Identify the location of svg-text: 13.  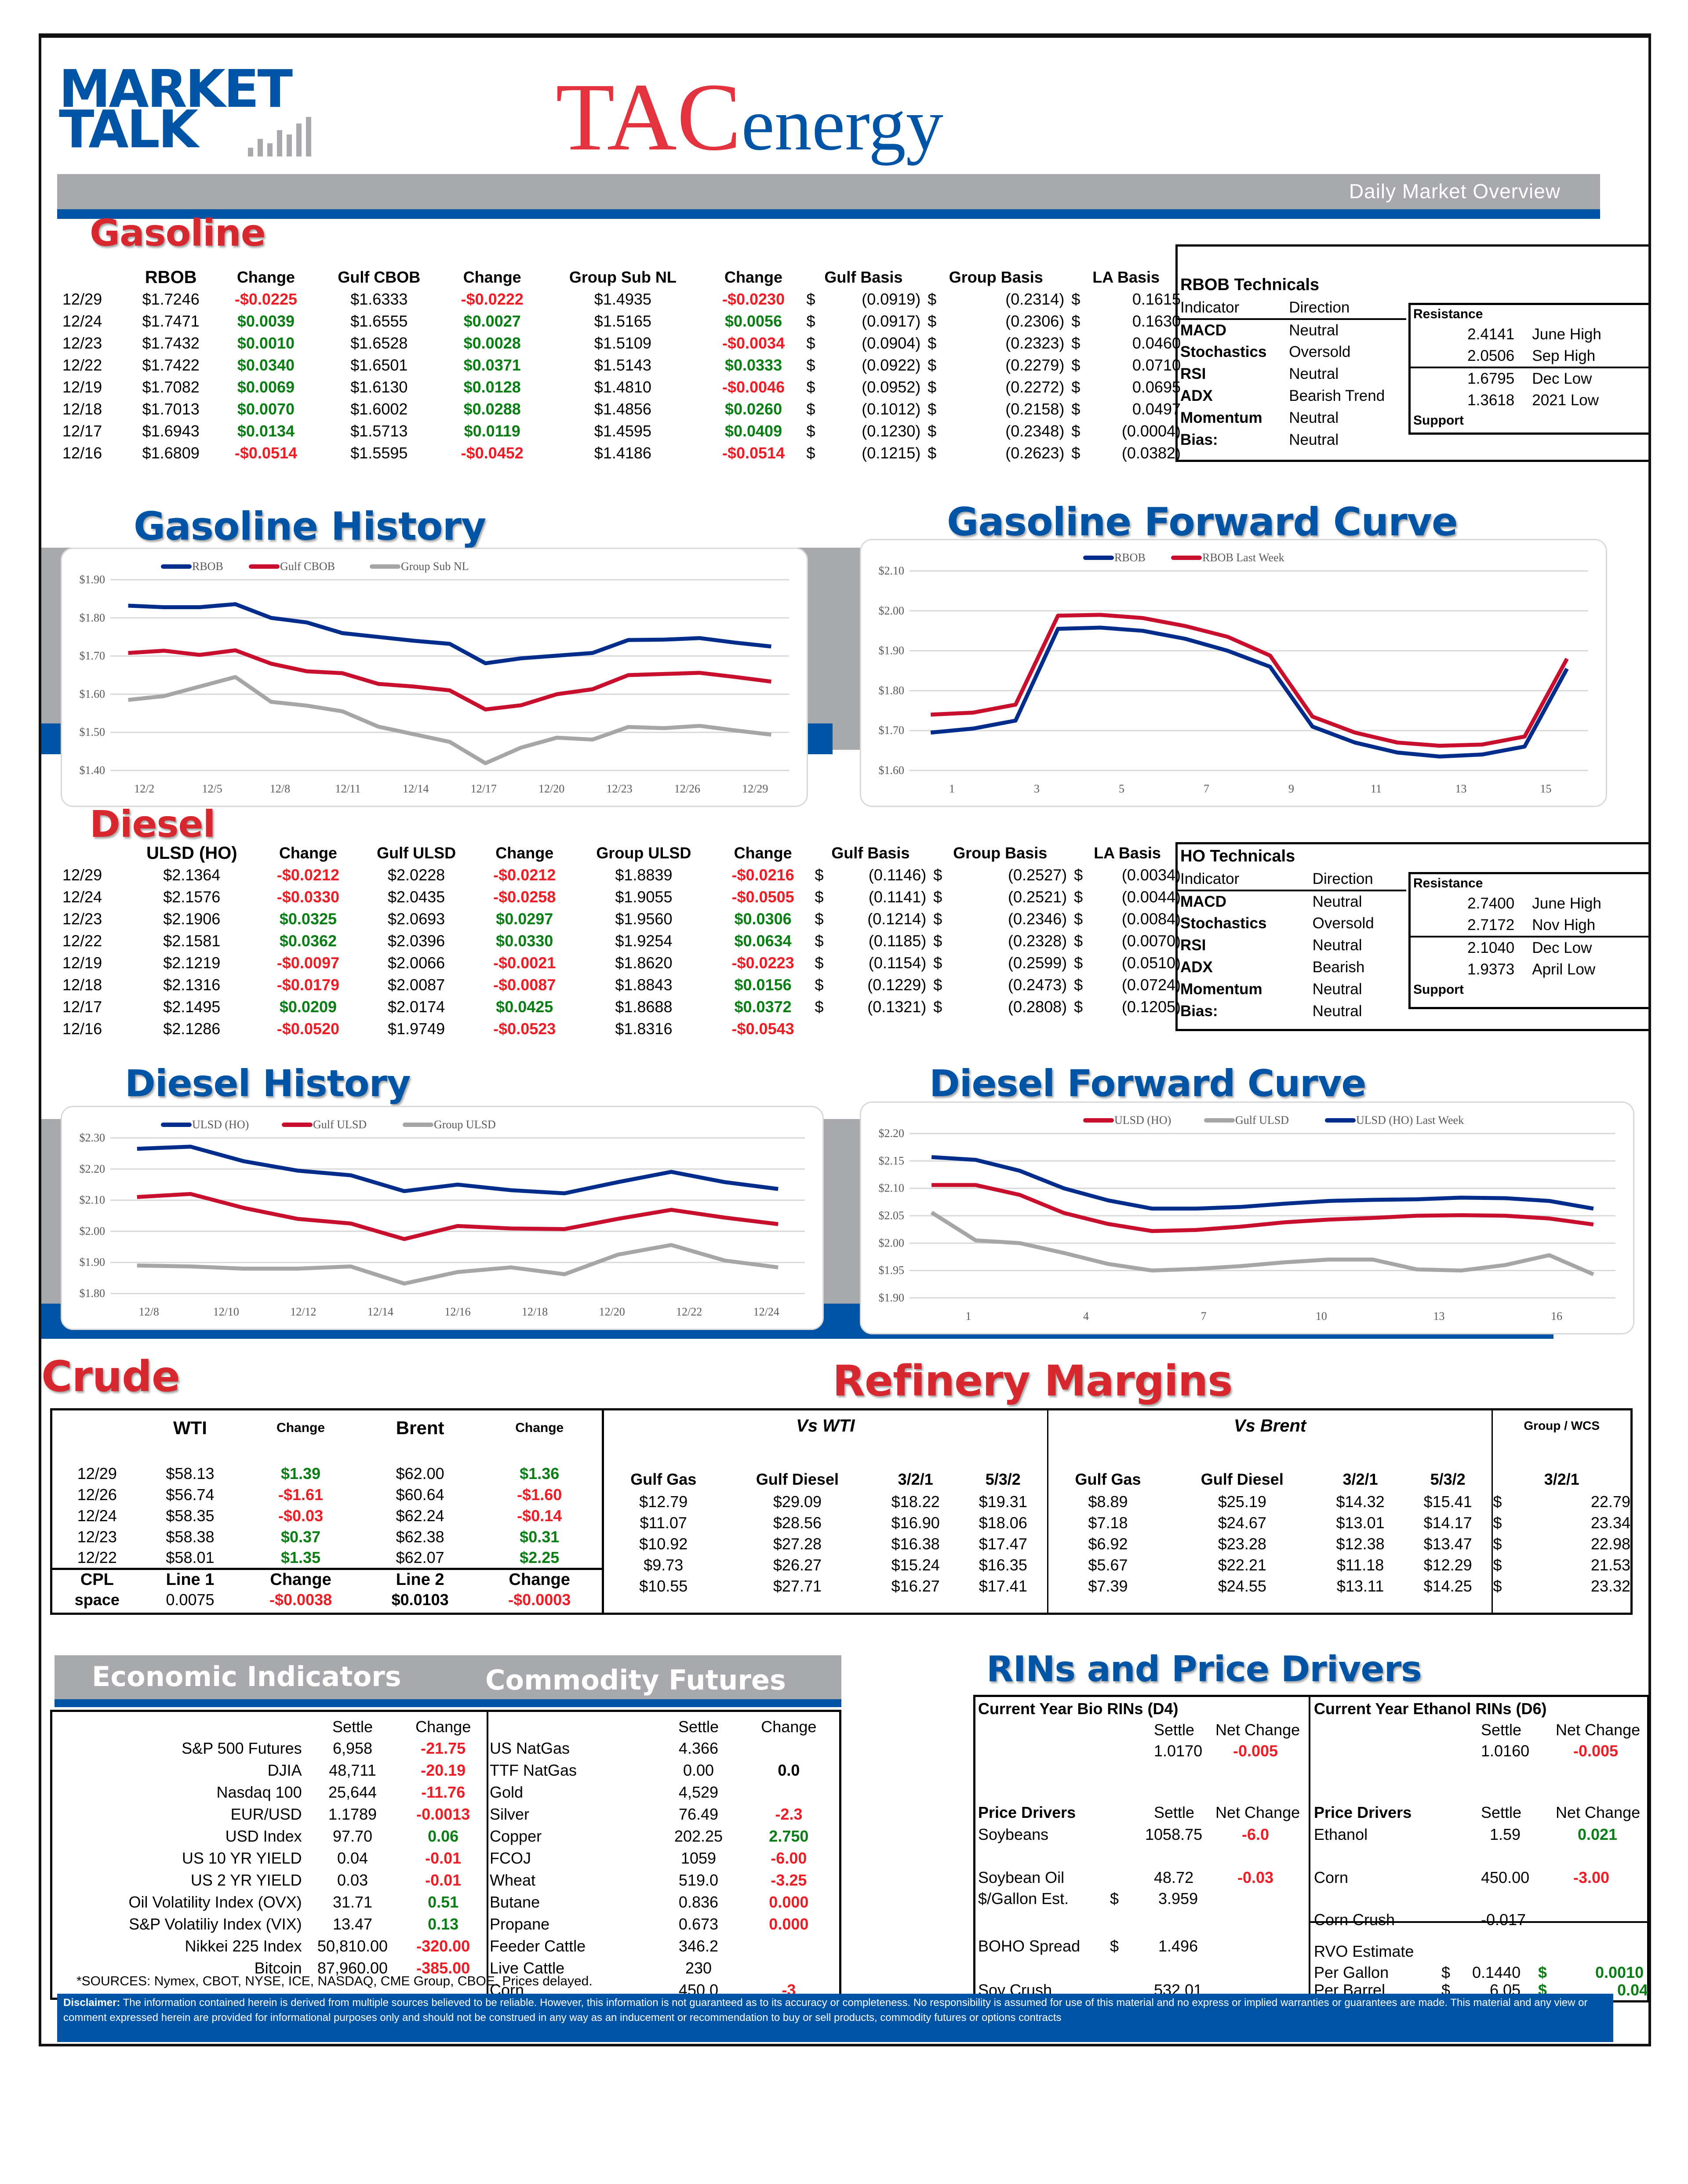
(1461, 789).